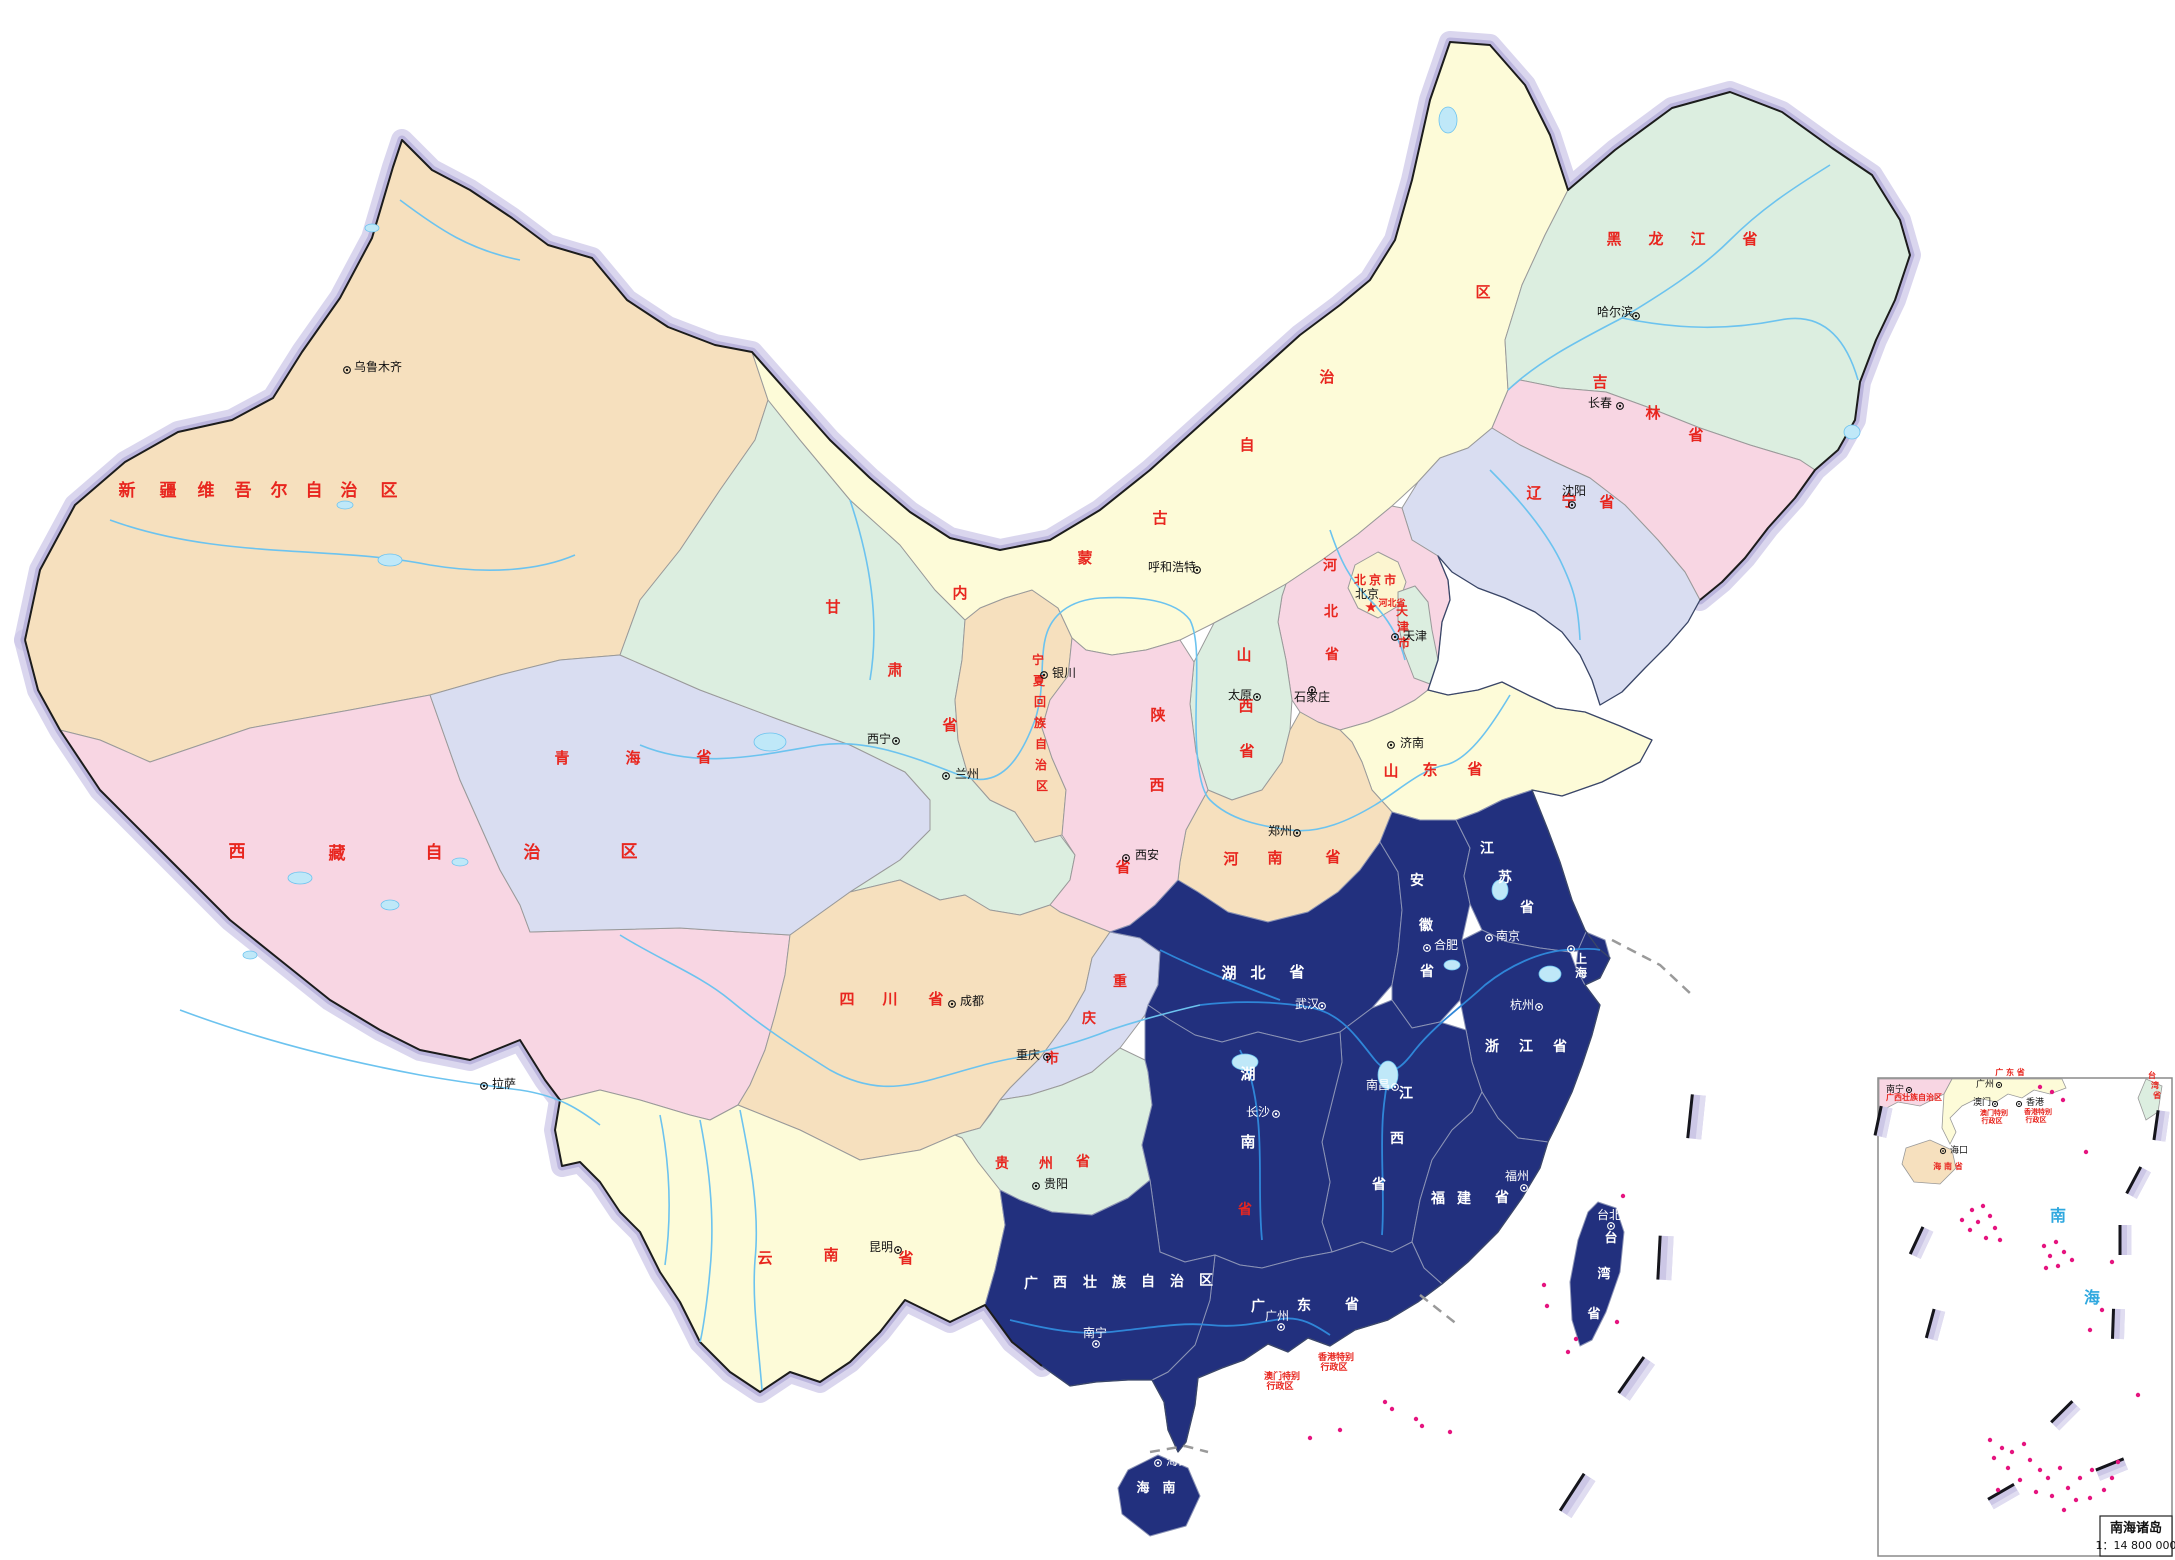 This screenshot has height=1560, width=2175. Describe the element at coordinates (349, 490) in the screenshot. I see `label-xinjiang: 治` at that location.